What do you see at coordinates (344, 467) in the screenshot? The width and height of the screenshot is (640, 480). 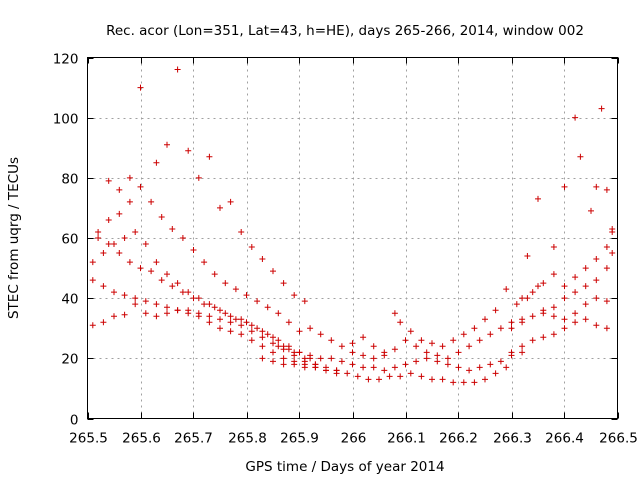 I see `x-axis-label: GPS time / Days of year 2014` at bounding box center [344, 467].